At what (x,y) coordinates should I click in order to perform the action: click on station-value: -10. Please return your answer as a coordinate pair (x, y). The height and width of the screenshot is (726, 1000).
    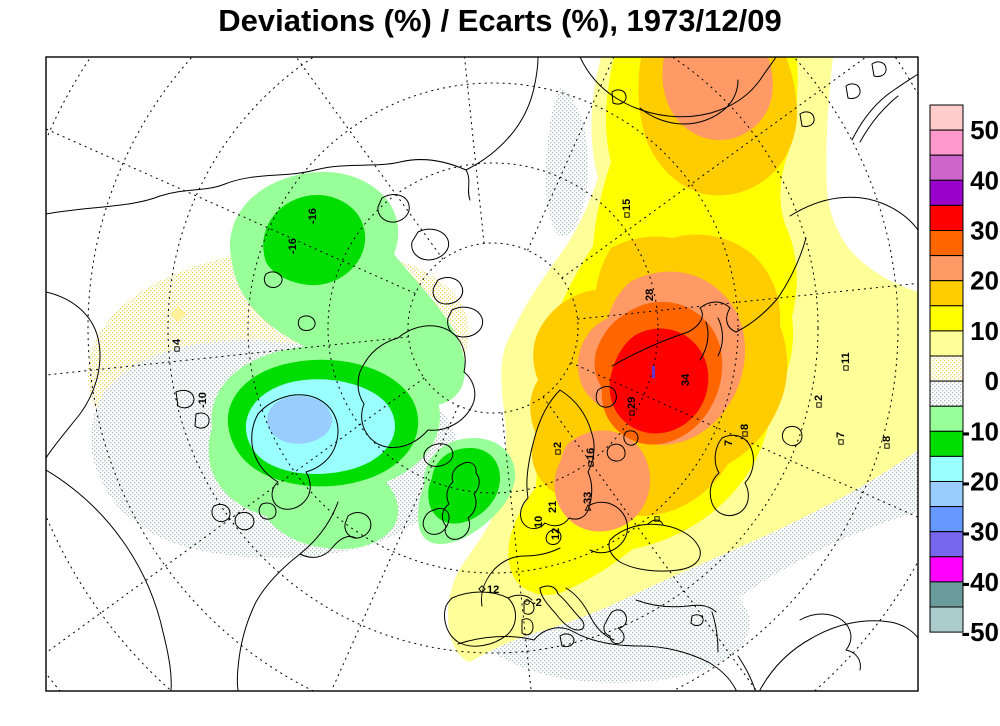
    Looking at the image, I should click on (203, 400).